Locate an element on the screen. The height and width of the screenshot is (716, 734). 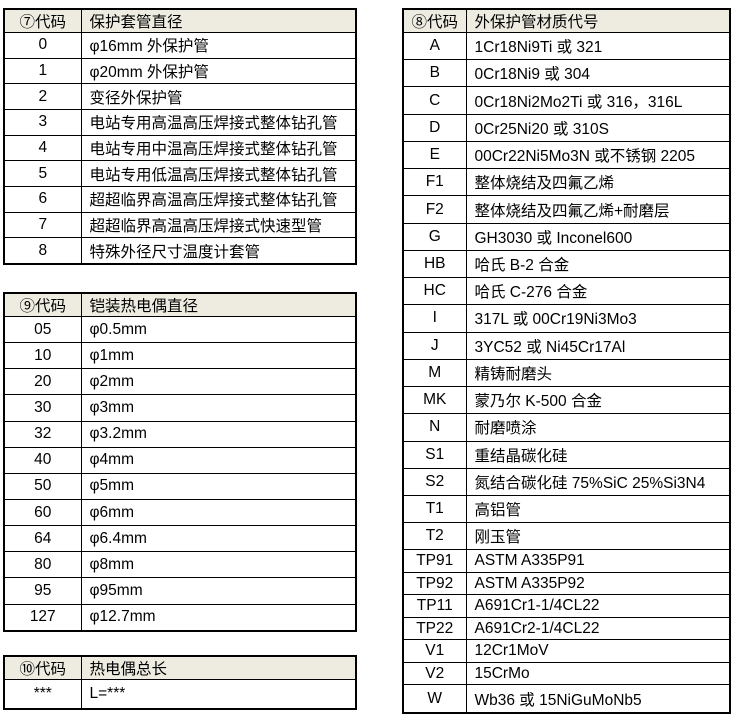
code-cell: T1 is located at coordinates (434, 509).